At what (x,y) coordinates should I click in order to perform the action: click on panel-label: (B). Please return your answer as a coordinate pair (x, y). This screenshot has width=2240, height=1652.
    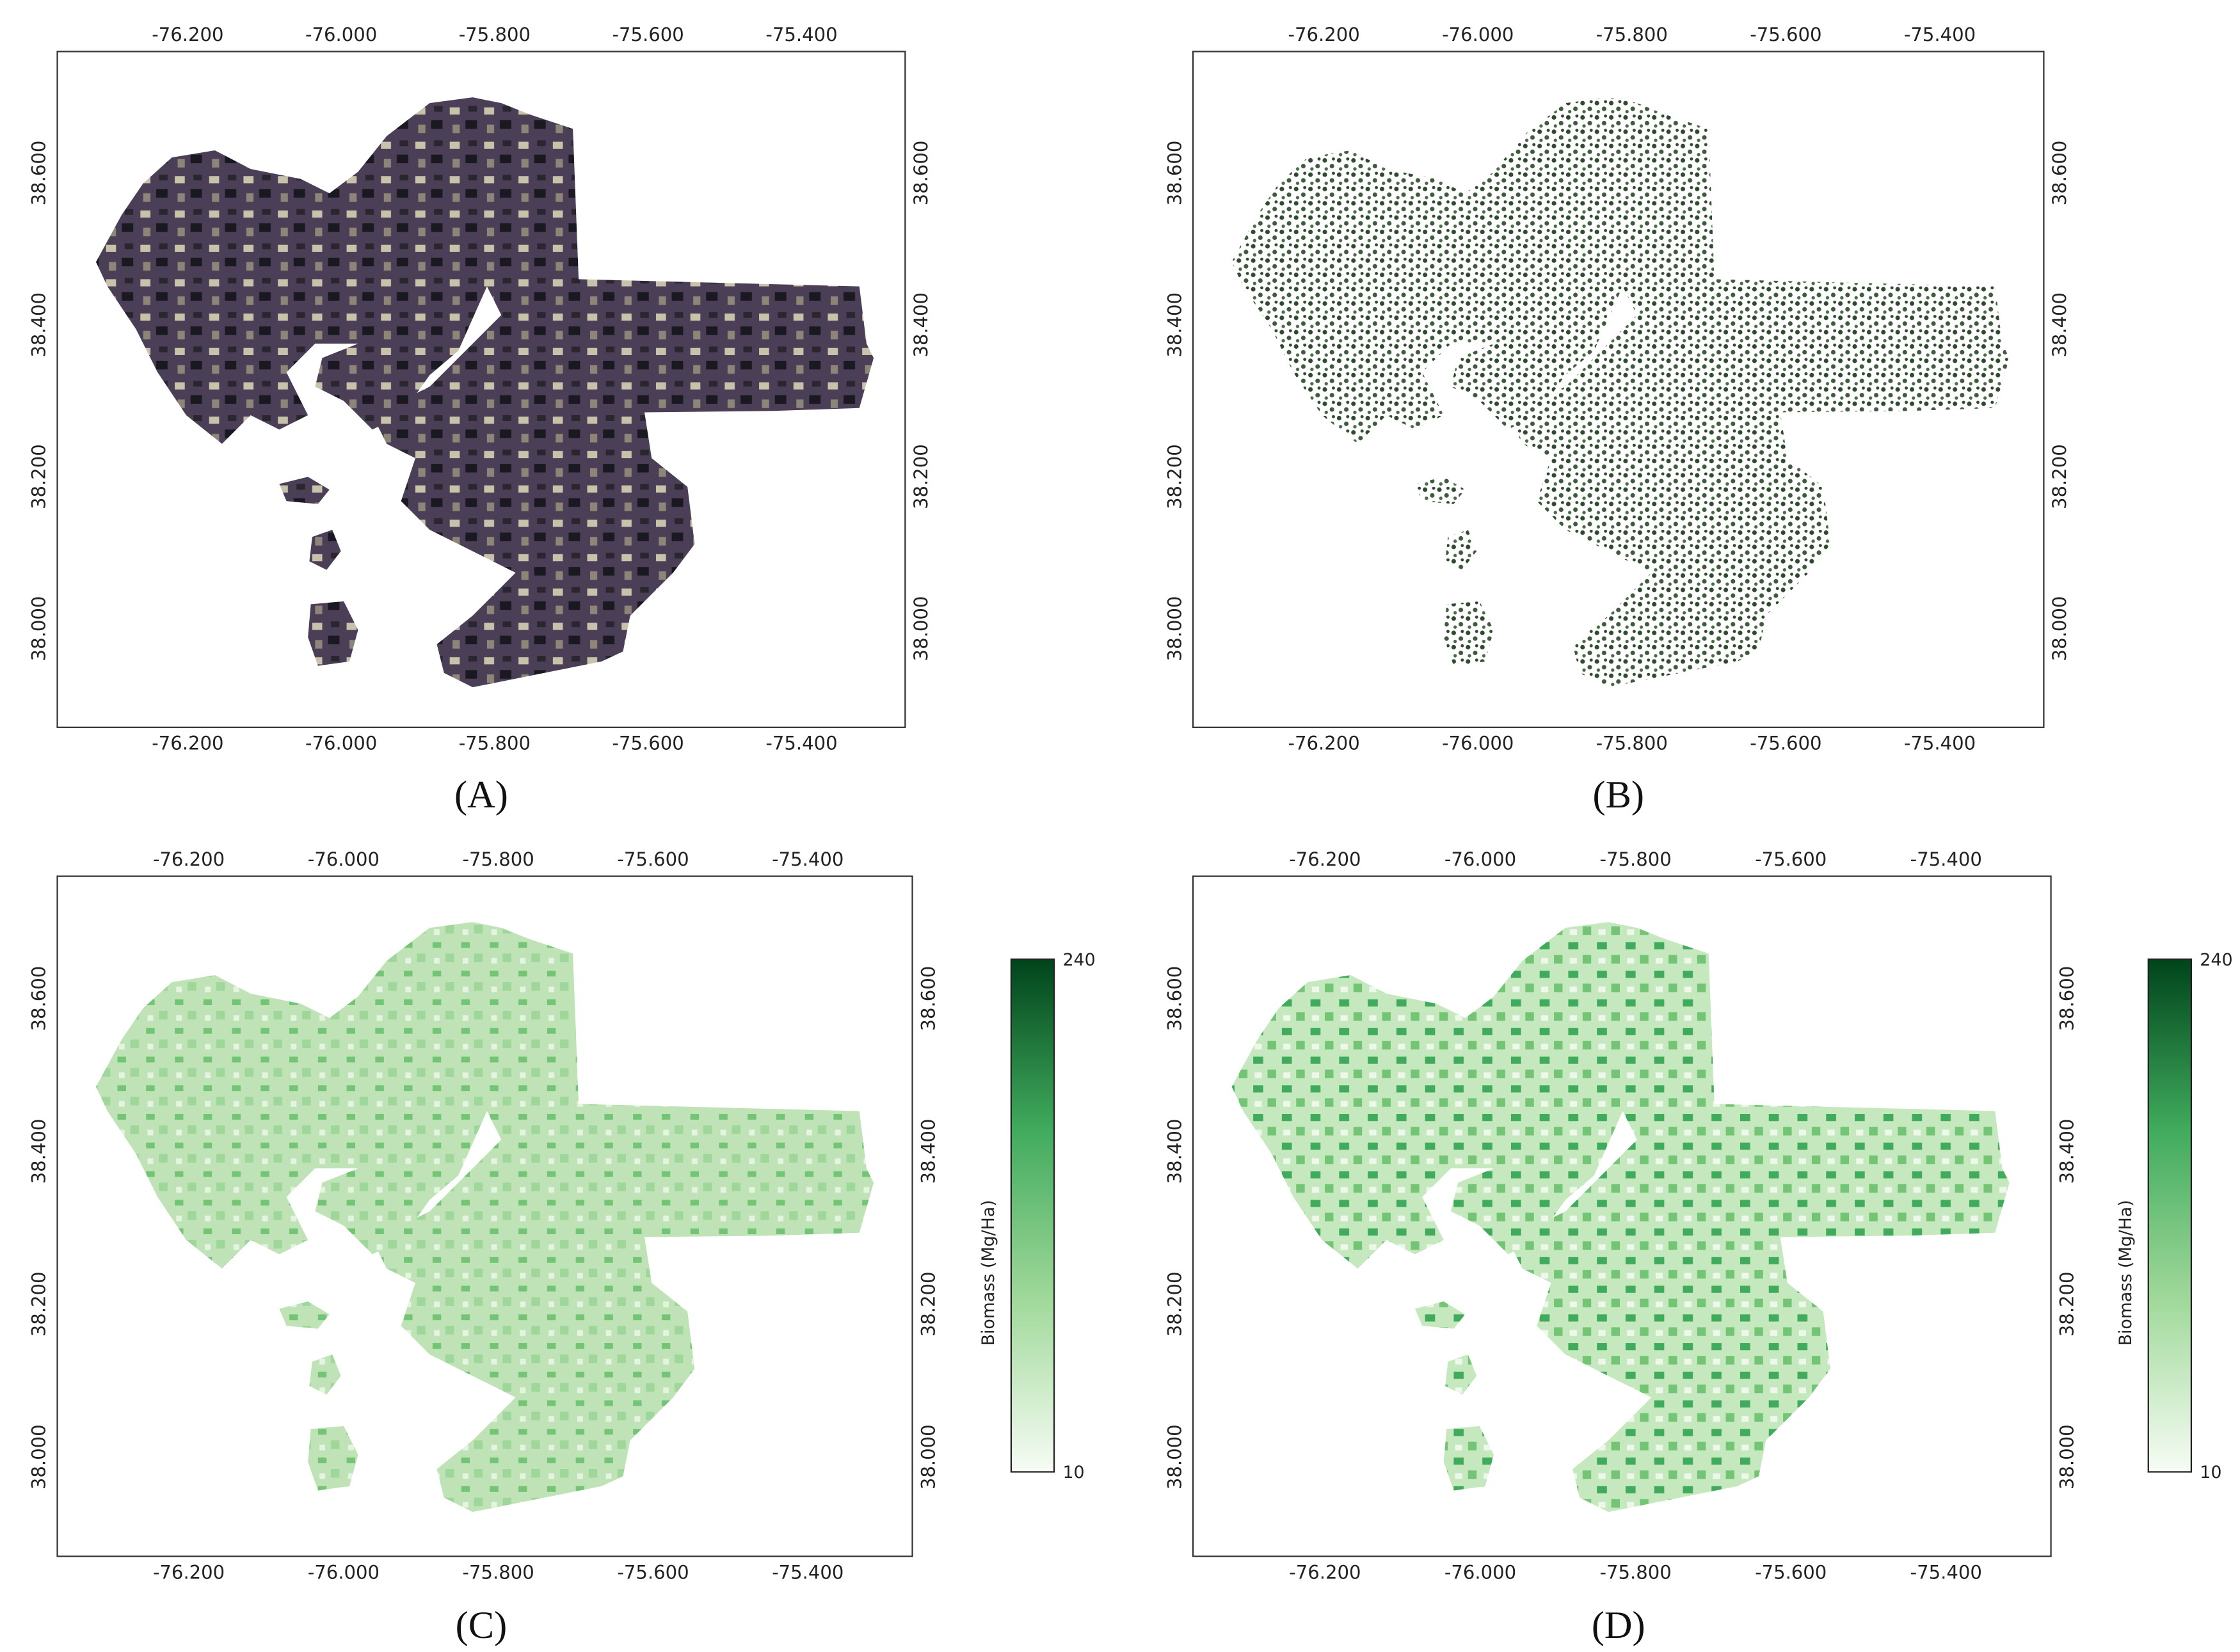
    Looking at the image, I should click on (1618, 795).